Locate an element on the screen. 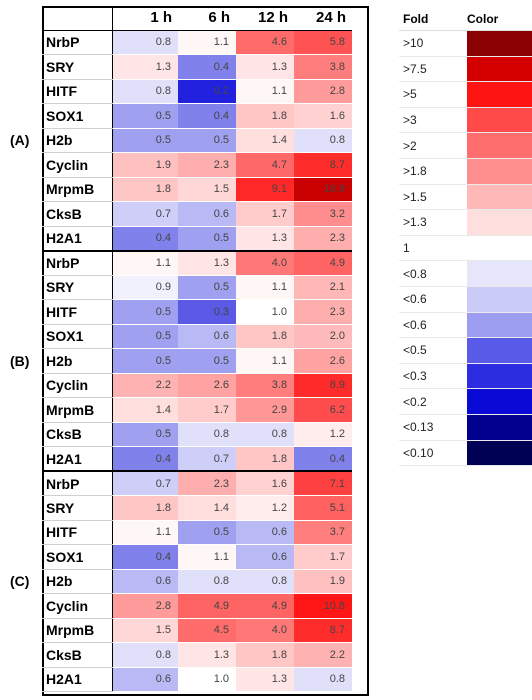  gene-label: H2b is located at coordinates (77, 361).